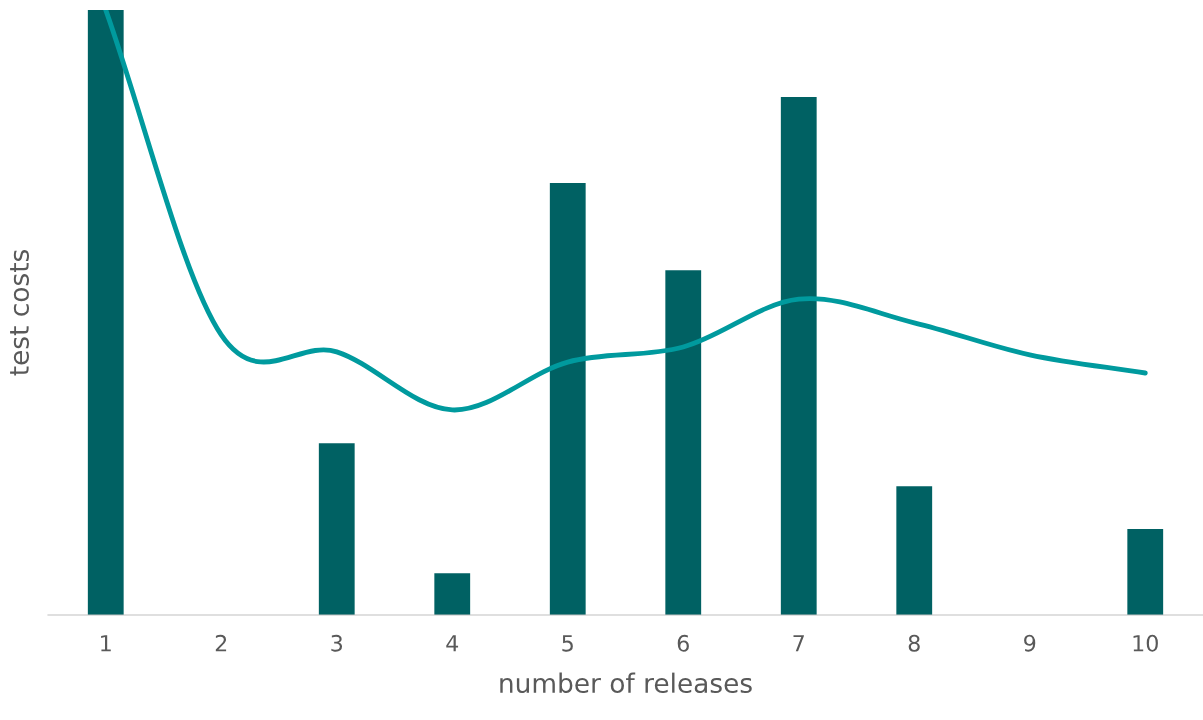  What do you see at coordinates (106, 643) in the screenshot?
I see `x-tick-label: 1` at bounding box center [106, 643].